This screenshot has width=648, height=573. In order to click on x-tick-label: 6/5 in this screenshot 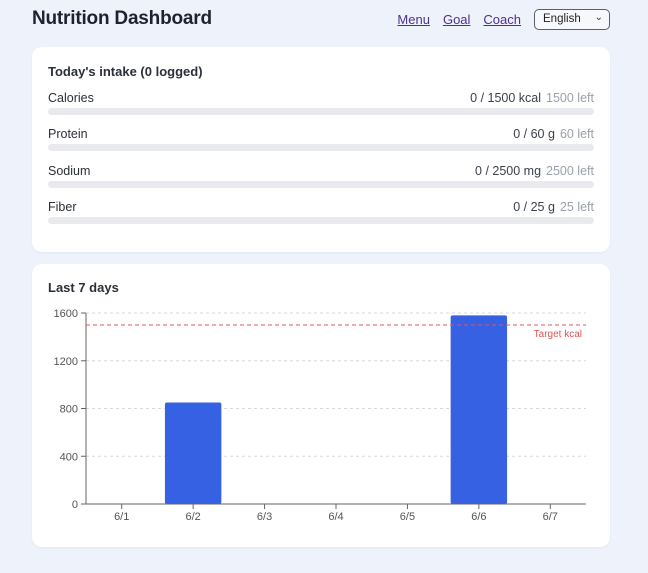, I will do `click(407, 517)`.